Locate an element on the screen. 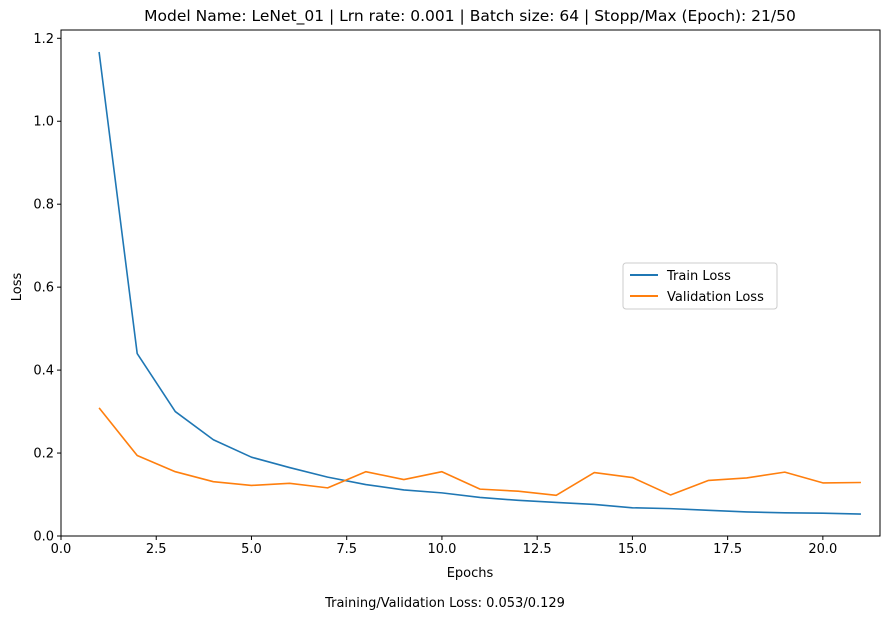  y-tick-label: 0.0 is located at coordinates (43, 537).